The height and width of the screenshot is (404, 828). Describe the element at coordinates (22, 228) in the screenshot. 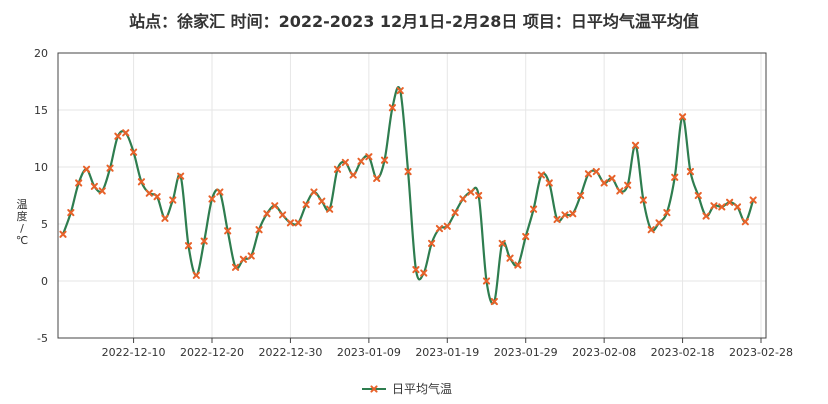

I see `y-axis-label-char: /` at that location.